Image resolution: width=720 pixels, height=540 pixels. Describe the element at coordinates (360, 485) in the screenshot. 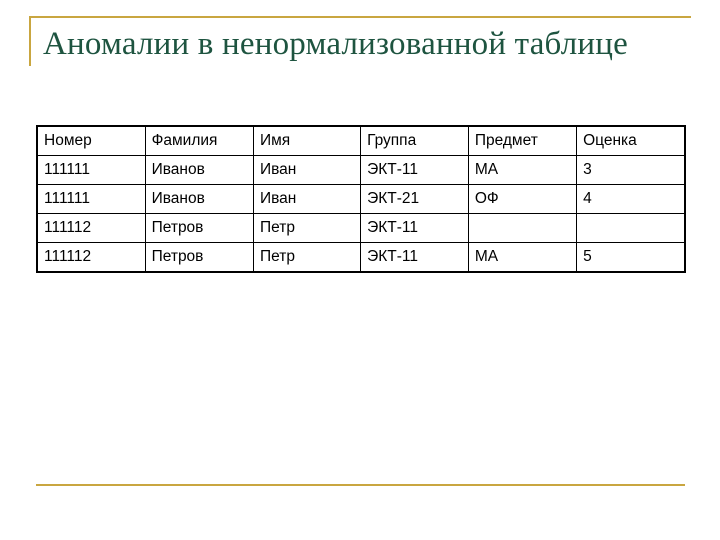

I see `bottom-accent-line` at that location.